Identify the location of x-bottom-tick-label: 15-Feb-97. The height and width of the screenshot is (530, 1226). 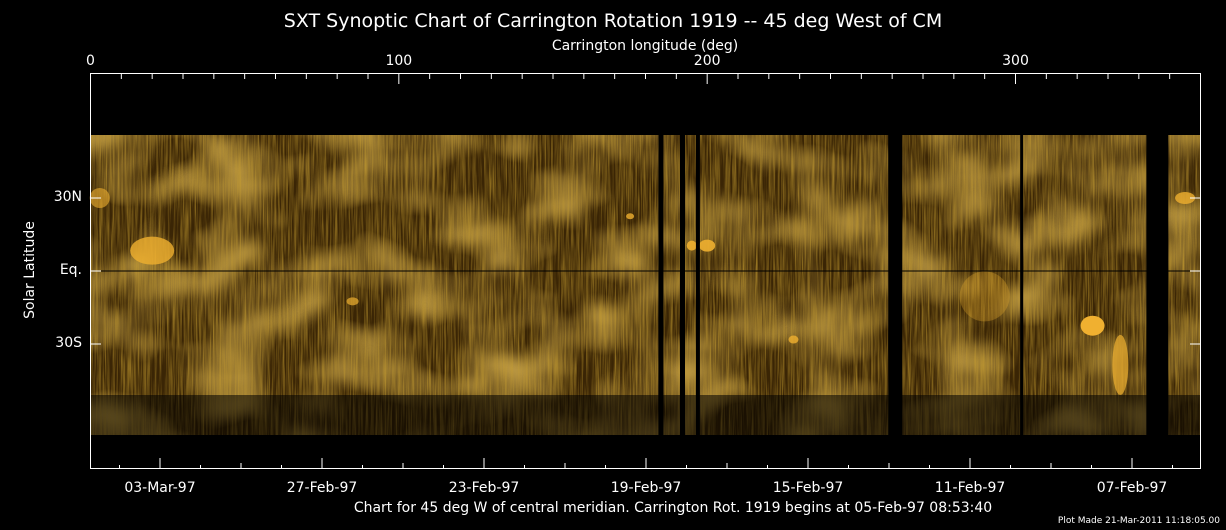
(808, 488).